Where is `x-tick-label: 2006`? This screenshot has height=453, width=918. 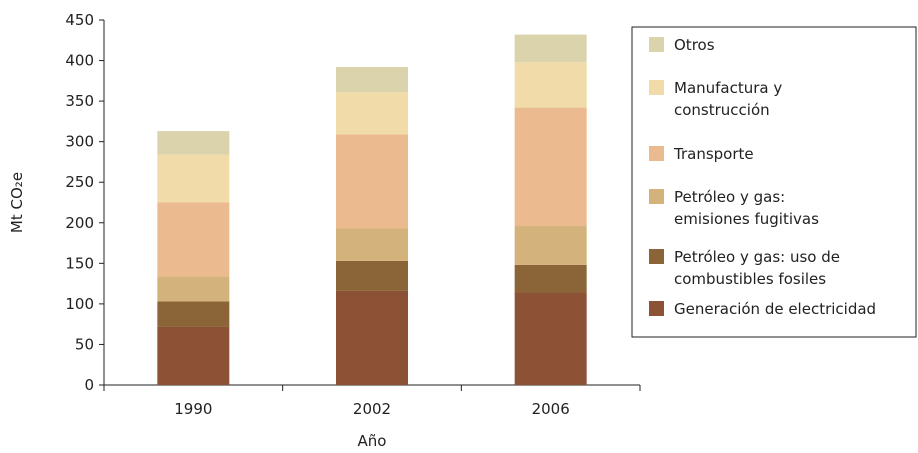
x-tick-label: 2006 is located at coordinates (551, 409).